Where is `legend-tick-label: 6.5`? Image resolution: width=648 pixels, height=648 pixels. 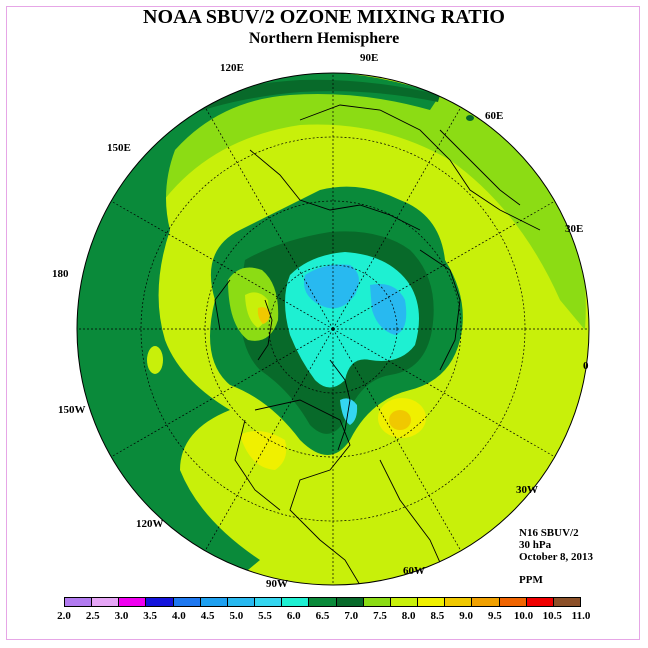 legend-tick-label: 6.5 is located at coordinates (322, 616).